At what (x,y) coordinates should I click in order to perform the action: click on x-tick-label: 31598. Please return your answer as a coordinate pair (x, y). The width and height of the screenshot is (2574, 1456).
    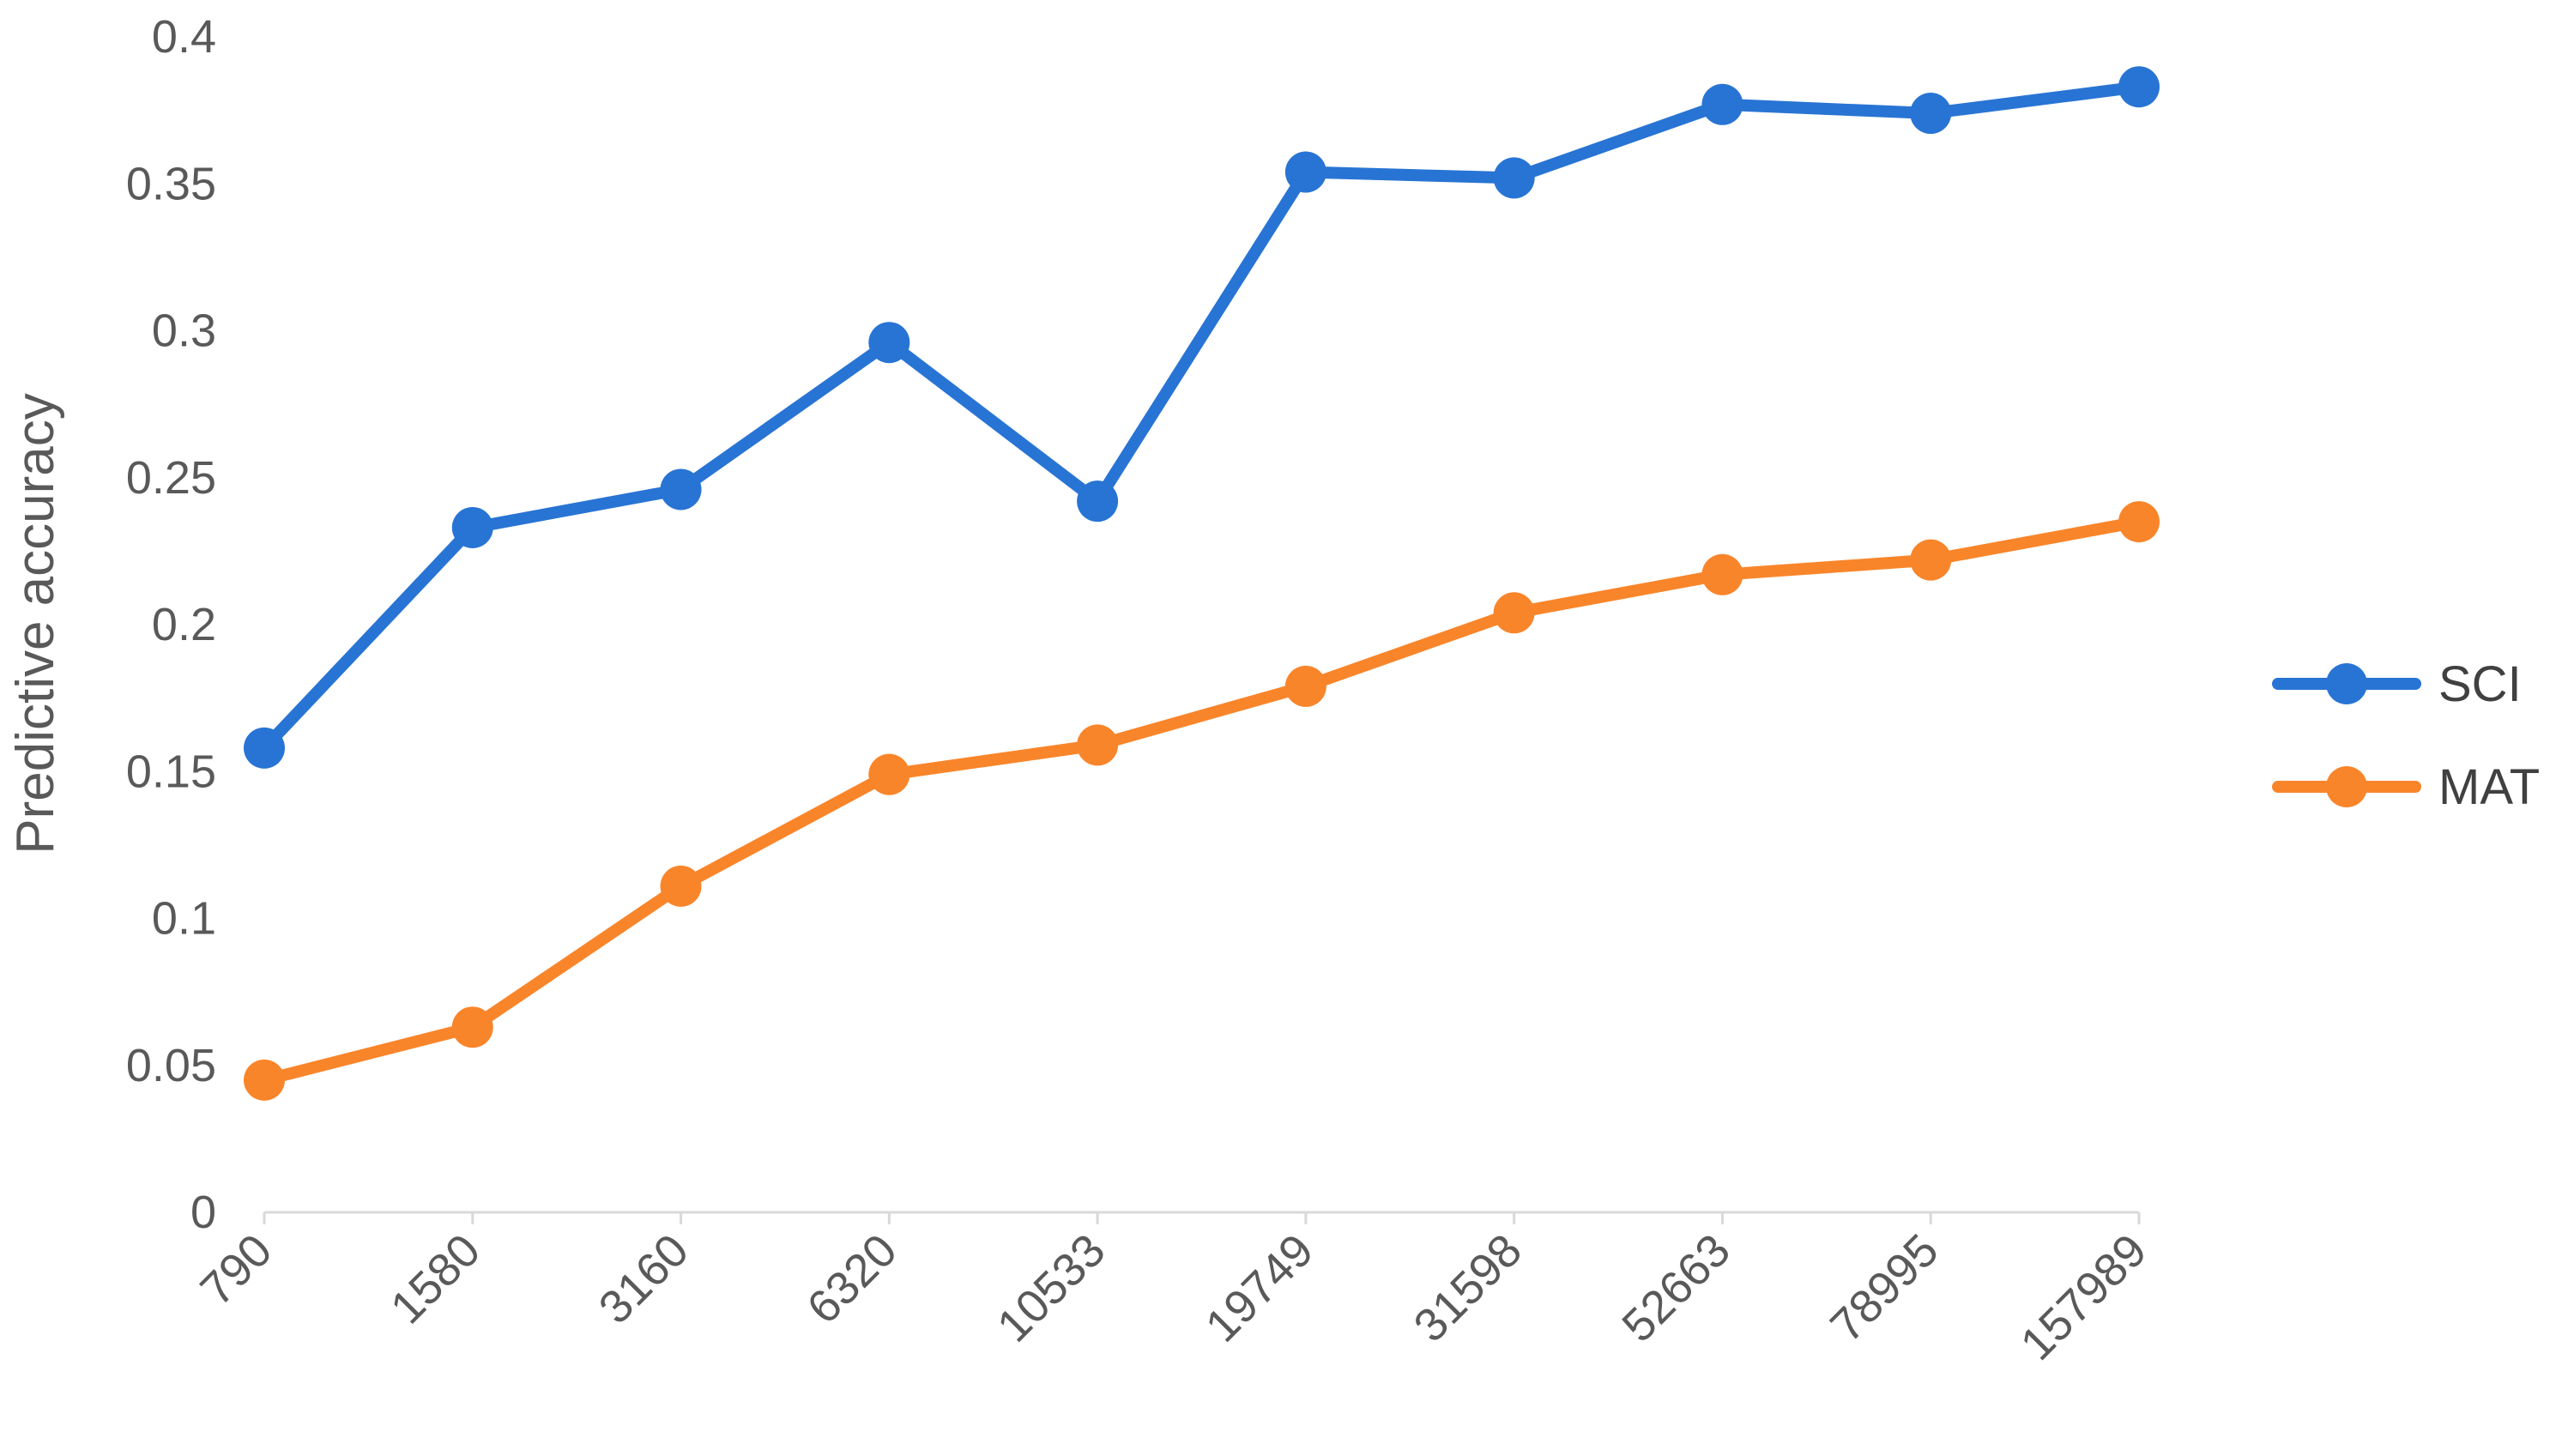
    Looking at the image, I should click on (1468, 1288).